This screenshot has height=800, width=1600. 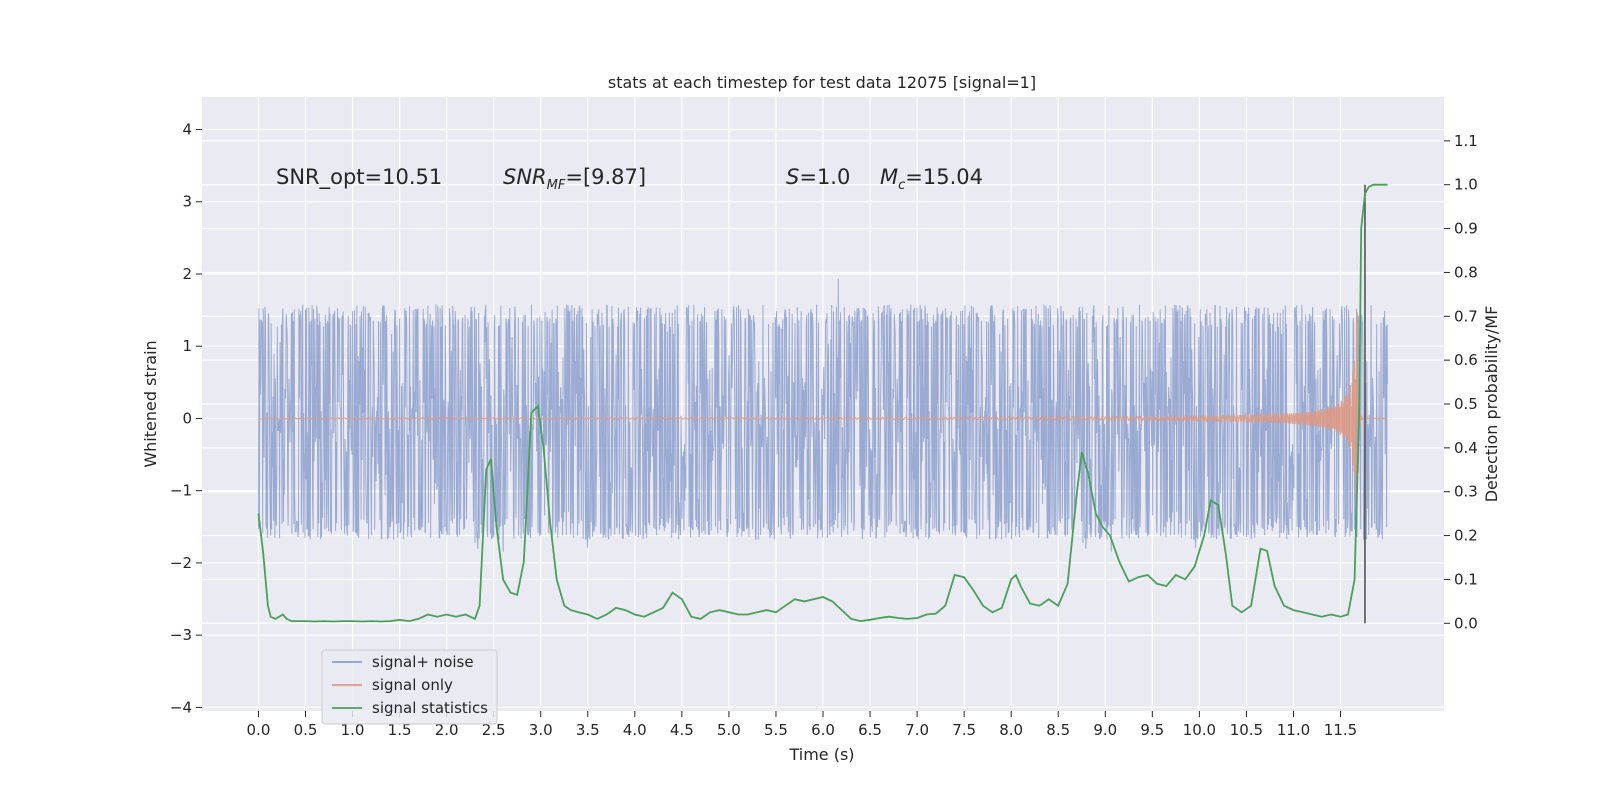 What do you see at coordinates (1466, 536) in the screenshot?
I see `y-right-tick-label: 0.2` at bounding box center [1466, 536].